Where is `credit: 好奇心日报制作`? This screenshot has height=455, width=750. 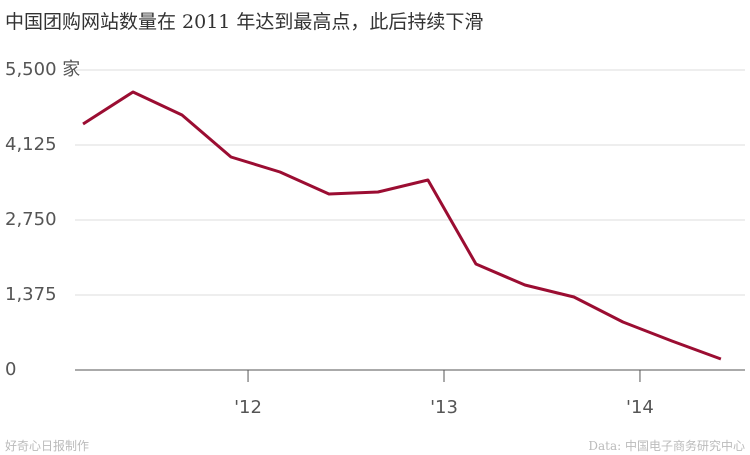 credit: 好奇心日报制作 is located at coordinates (47, 445).